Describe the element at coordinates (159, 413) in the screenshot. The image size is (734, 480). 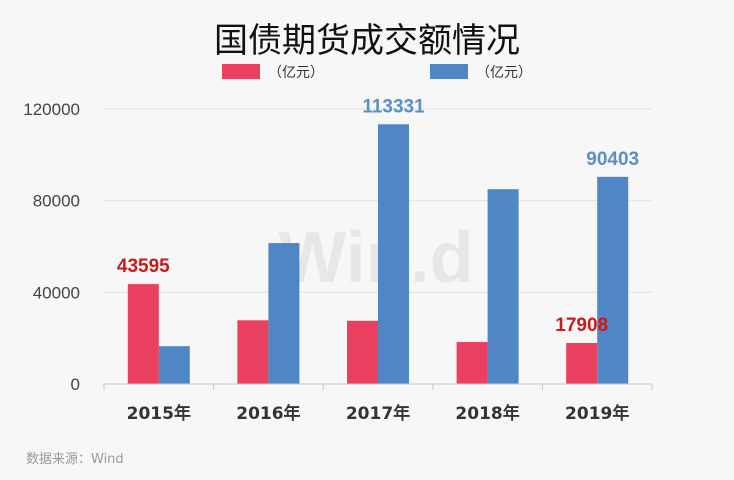
I see `x-tick-label: 2015年` at that location.